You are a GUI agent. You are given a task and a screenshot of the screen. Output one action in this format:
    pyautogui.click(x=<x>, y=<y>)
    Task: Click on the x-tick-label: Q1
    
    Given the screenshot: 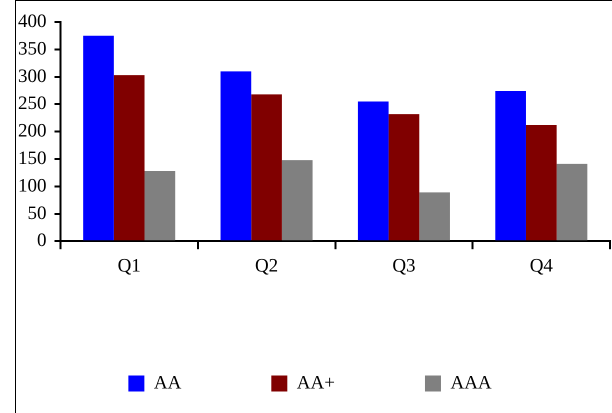 What is the action you would take?
    pyautogui.click(x=129, y=266)
    